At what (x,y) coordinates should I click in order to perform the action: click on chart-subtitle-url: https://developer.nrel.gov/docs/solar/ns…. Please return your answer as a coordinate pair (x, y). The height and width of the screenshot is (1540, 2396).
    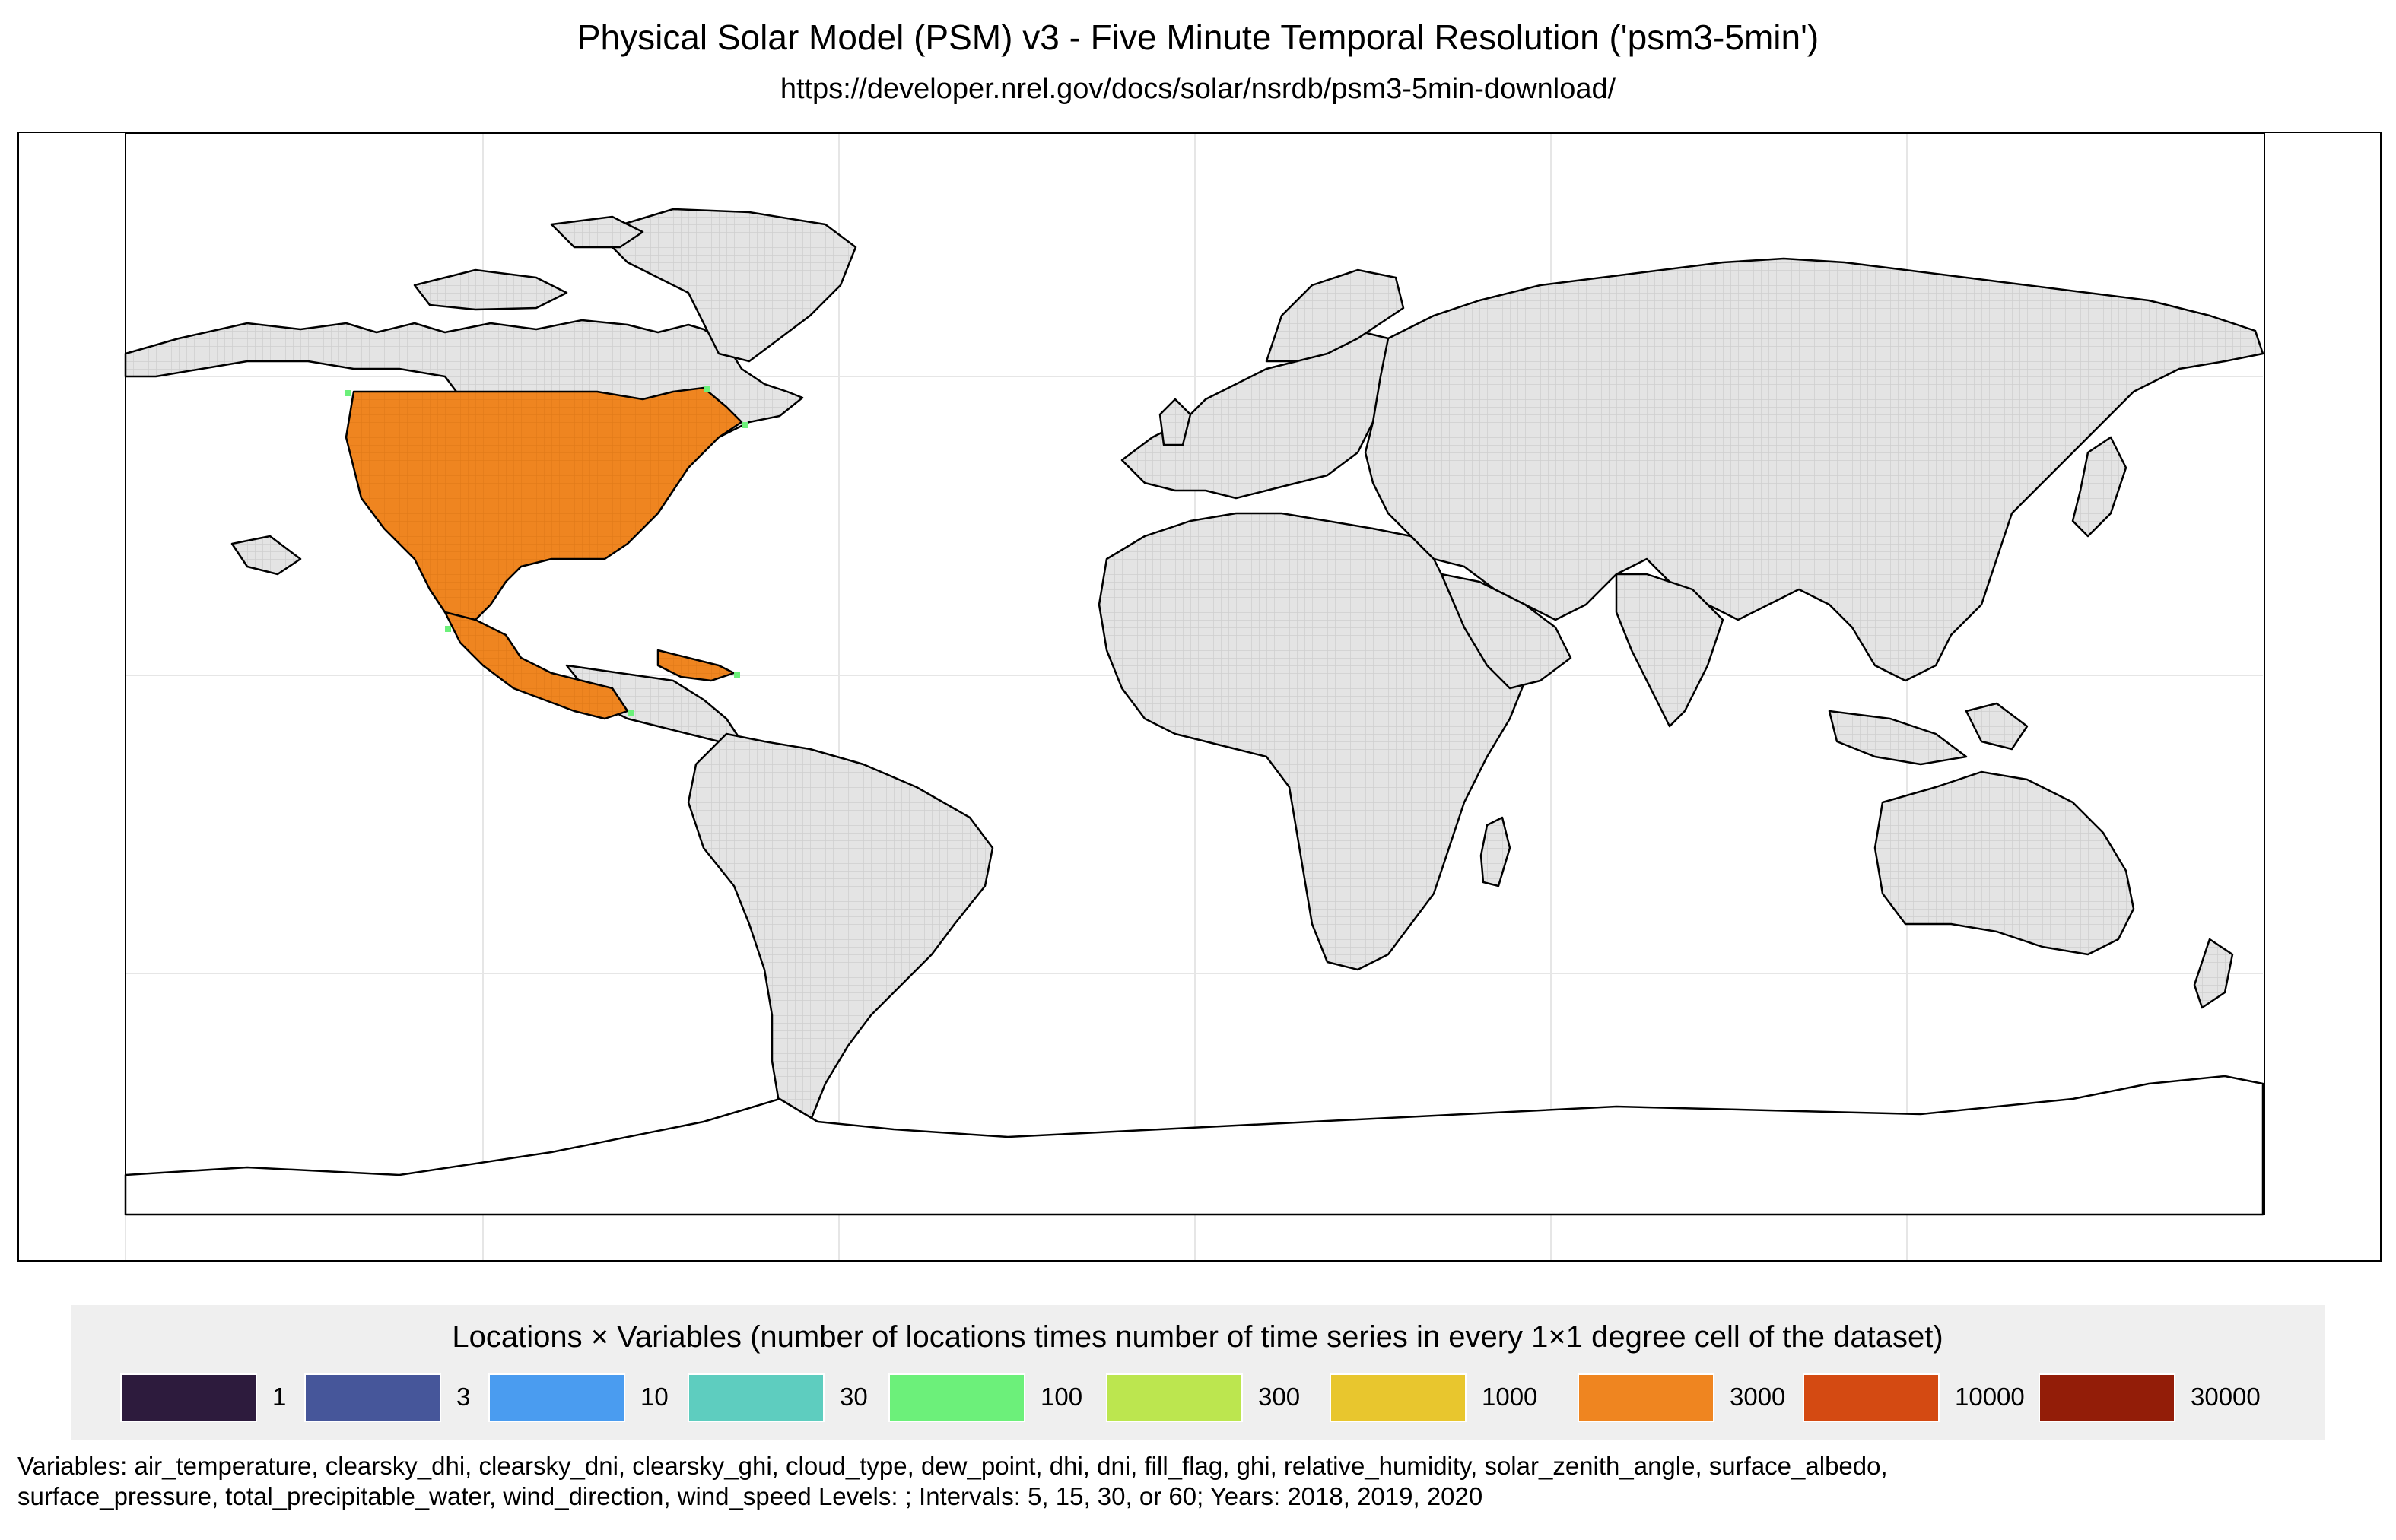
    Looking at the image, I should click on (1198, 89).